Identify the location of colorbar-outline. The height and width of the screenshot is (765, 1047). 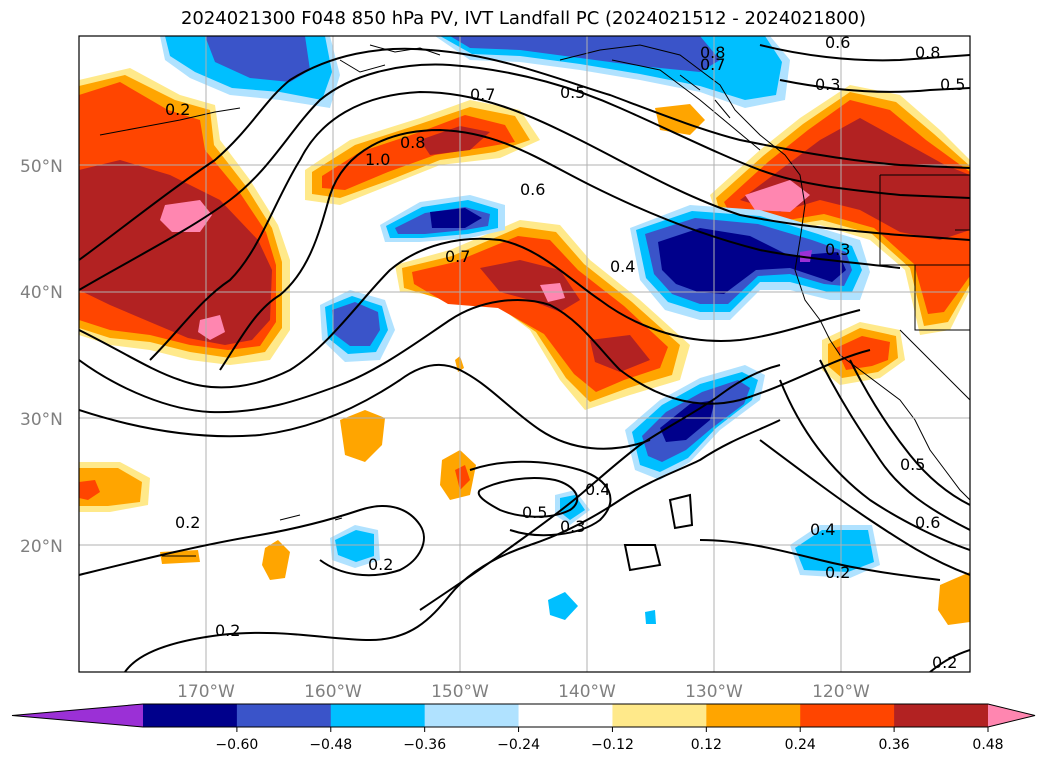
(523, 715).